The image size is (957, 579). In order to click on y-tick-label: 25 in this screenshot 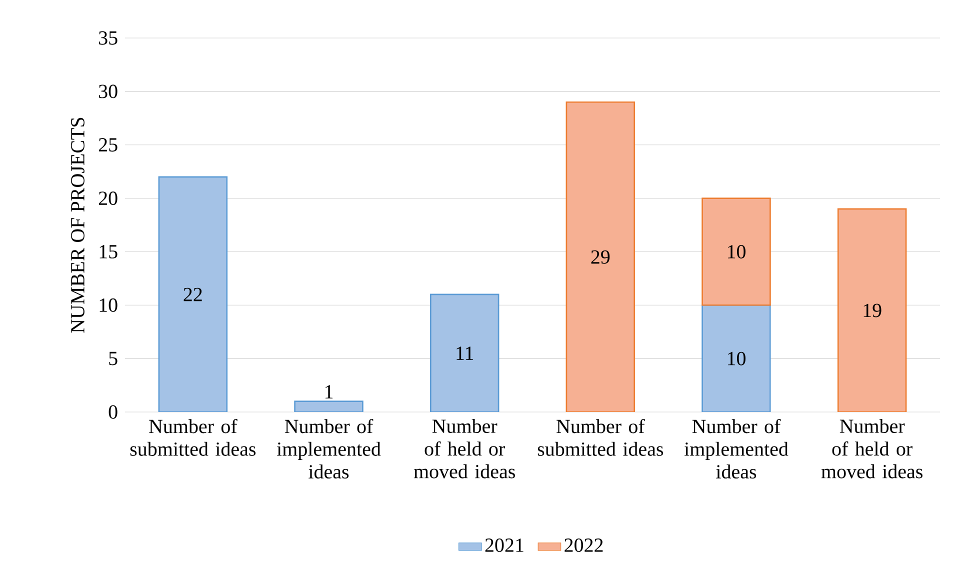, I will do `click(108, 145)`.